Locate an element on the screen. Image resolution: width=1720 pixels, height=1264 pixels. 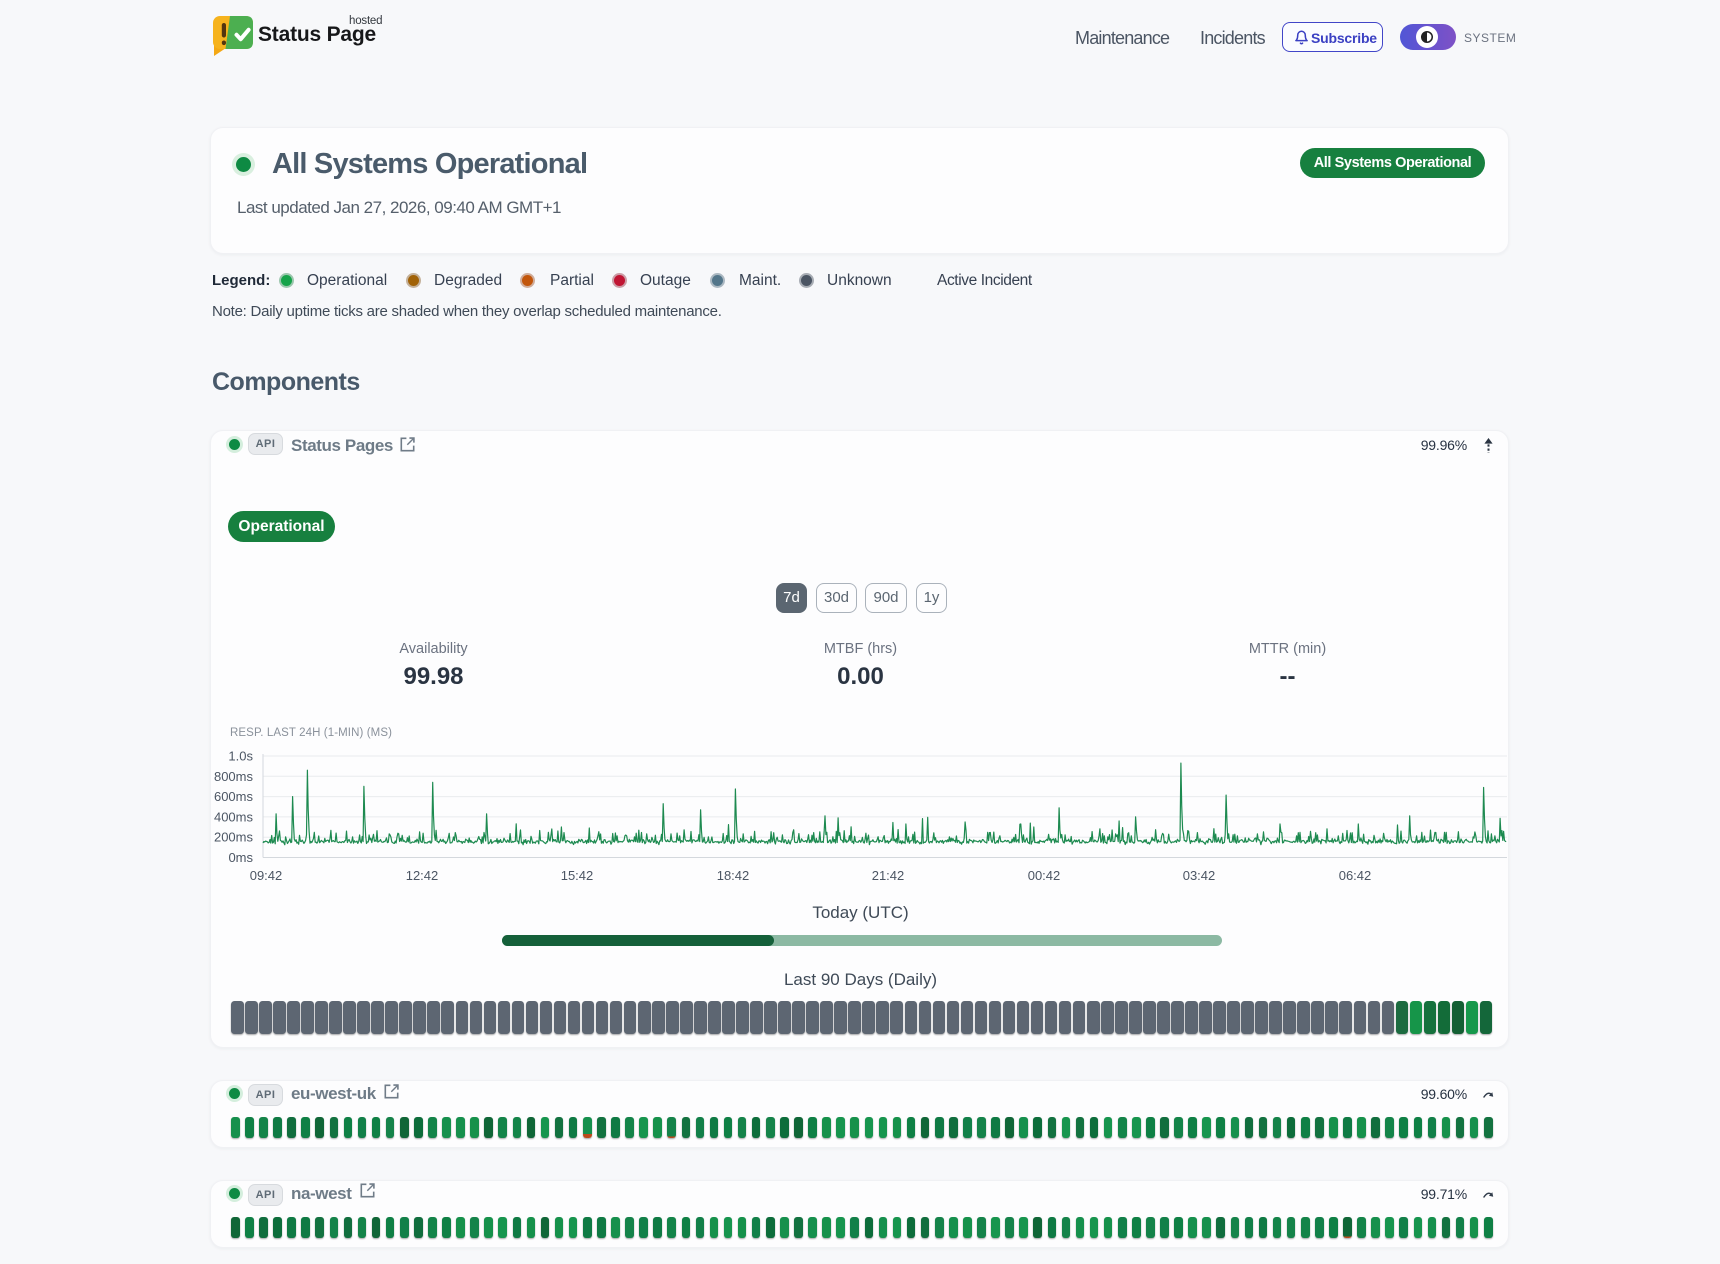
svg-text: 400ms is located at coordinates (234, 816).